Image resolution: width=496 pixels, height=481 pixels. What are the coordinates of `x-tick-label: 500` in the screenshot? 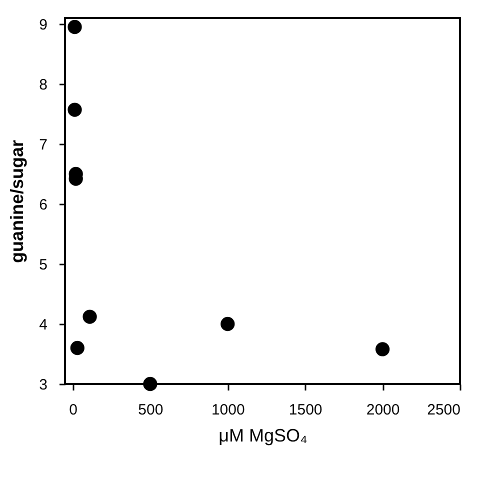 It's located at (151, 410).